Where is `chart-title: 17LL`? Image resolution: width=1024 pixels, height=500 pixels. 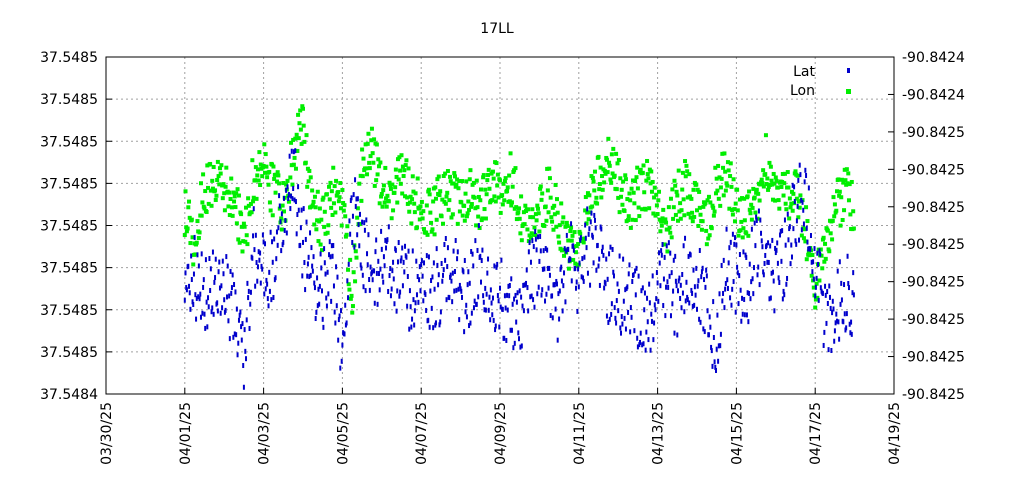 chart-title: 17LL is located at coordinates (497, 29).